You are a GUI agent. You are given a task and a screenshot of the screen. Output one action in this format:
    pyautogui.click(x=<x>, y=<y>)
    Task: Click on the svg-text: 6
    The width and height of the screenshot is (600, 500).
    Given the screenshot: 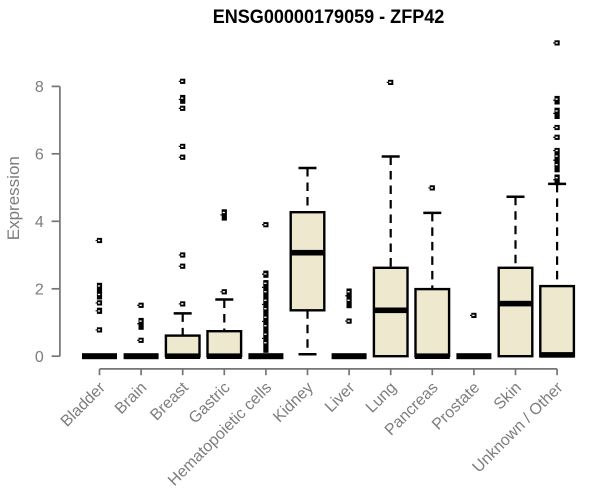 What is the action you would take?
    pyautogui.click(x=39, y=155)
    